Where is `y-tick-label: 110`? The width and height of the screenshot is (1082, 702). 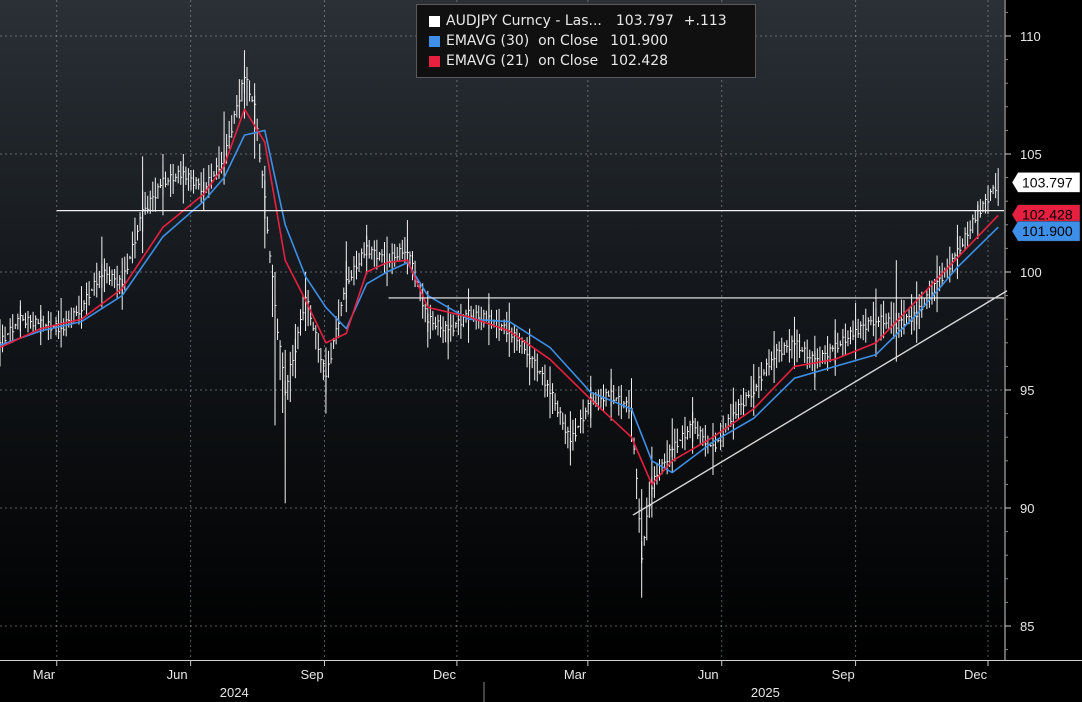 y-tick-label: 110 is located at coordinates (1030, 36).